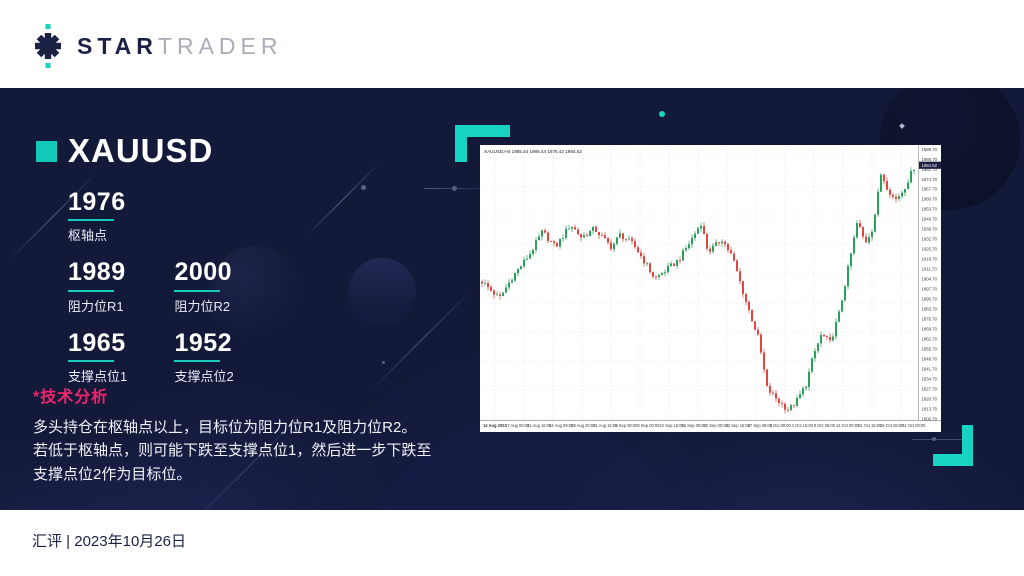  Describe the element at coordinates (204, 376) in the screenshot. I see `stat-label: 支撑点位2` at that location.